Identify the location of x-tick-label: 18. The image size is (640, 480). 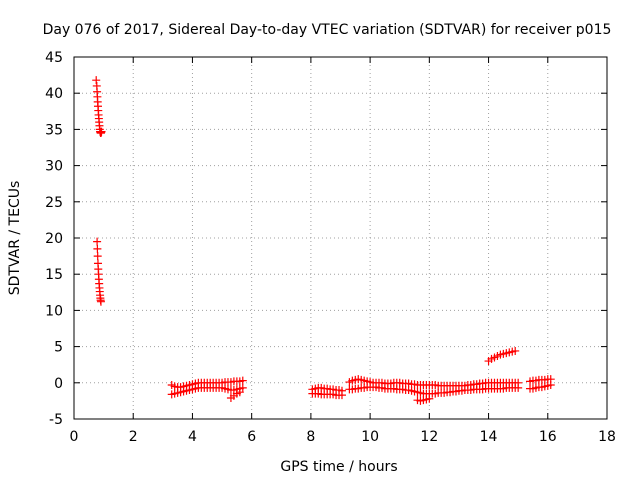
(607, 437).